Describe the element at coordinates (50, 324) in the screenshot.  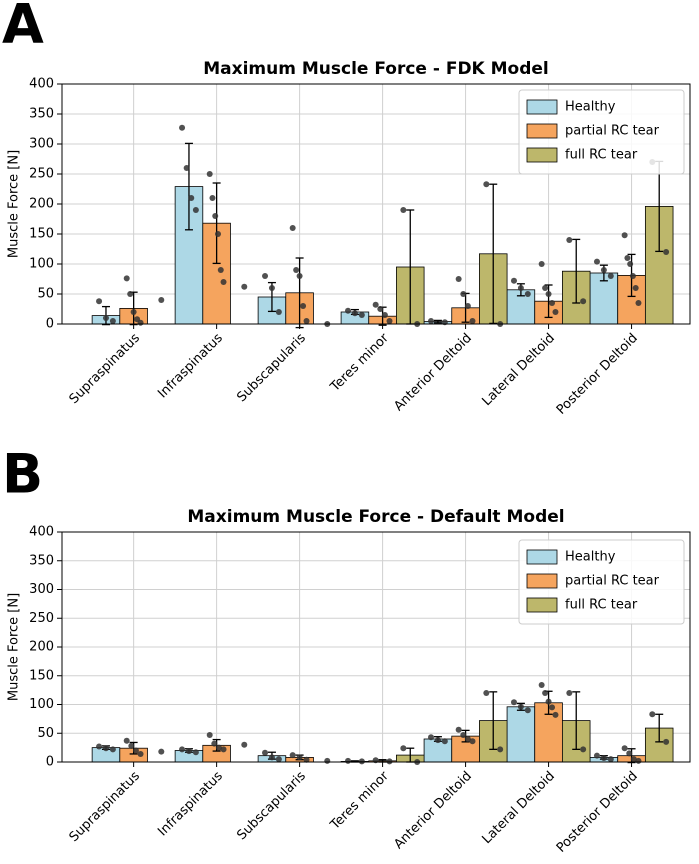
I see `y-tick-label: 0` at that location.